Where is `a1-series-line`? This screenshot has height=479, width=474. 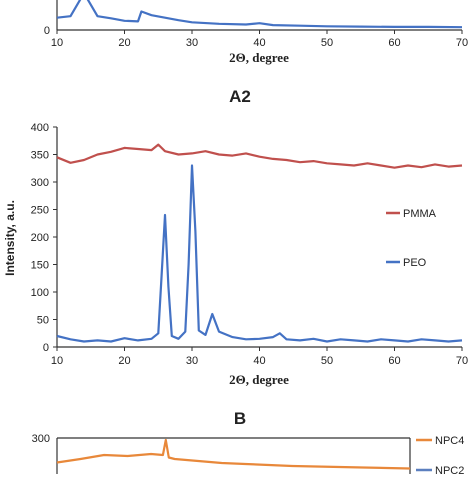
a1-series-line is located at coordinates (259, 14).